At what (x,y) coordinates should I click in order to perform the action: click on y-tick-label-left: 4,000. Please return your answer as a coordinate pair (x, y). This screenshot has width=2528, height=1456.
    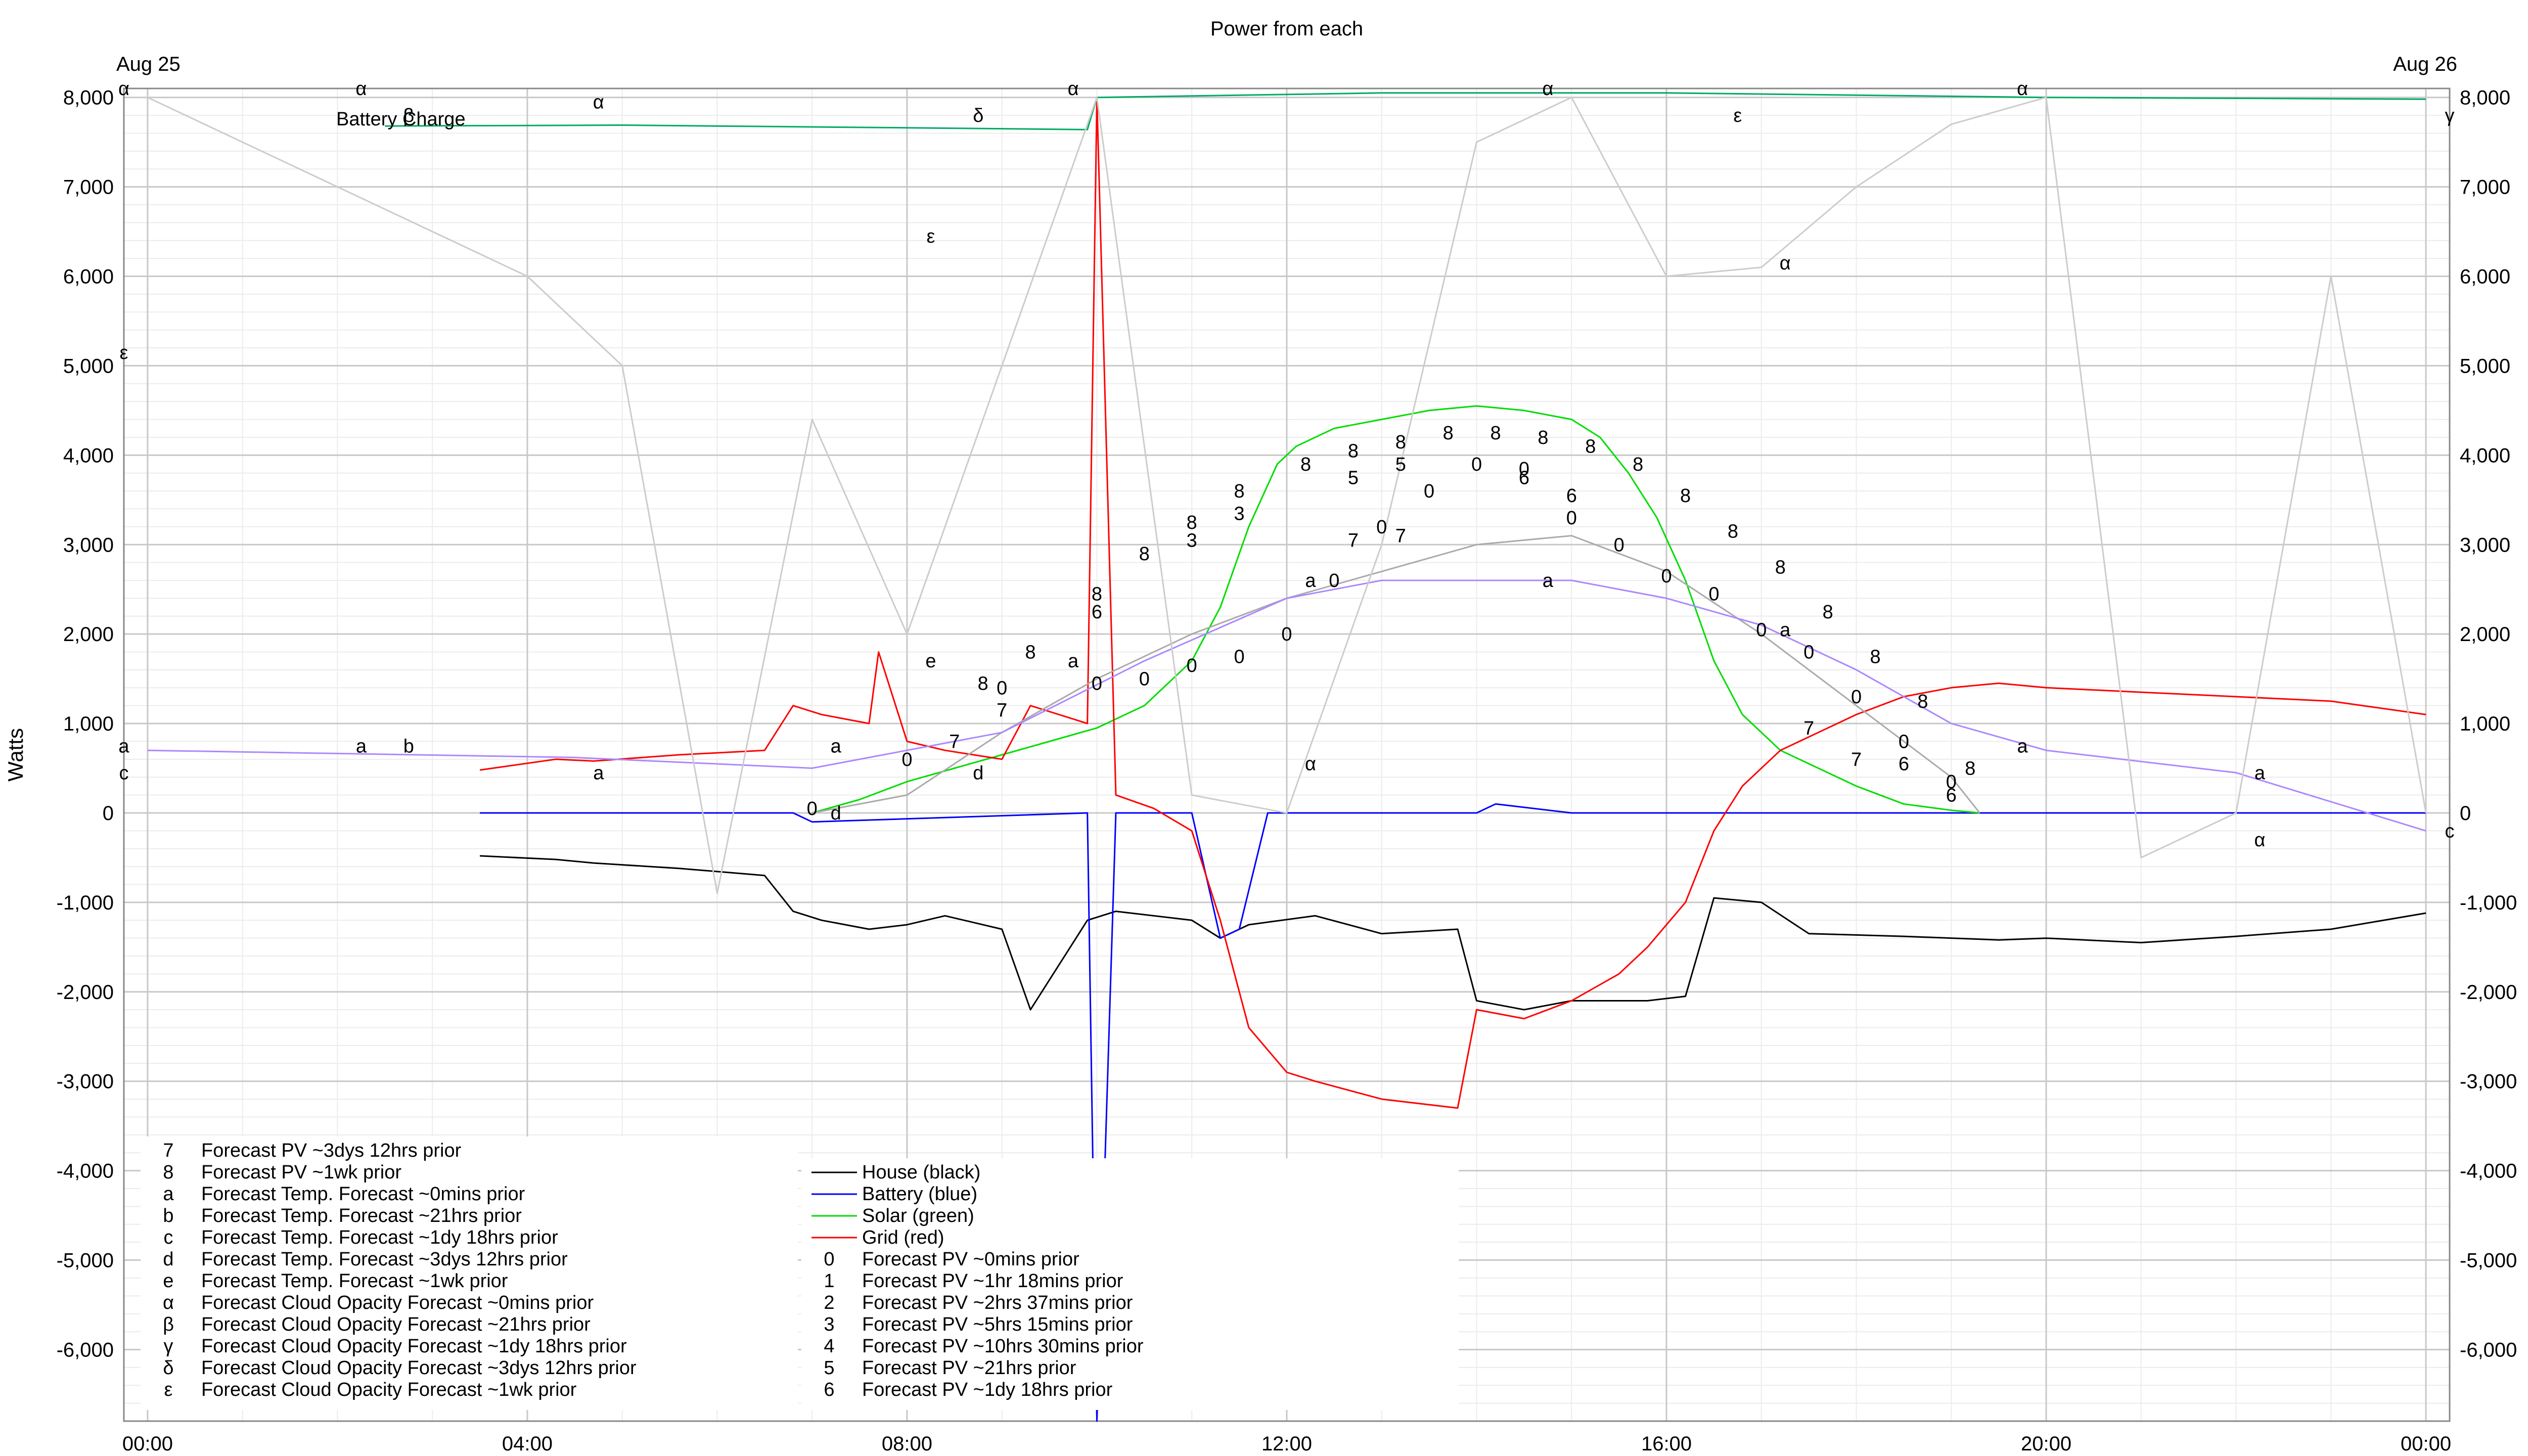
    Looking at the image, I should click on (89, 455).